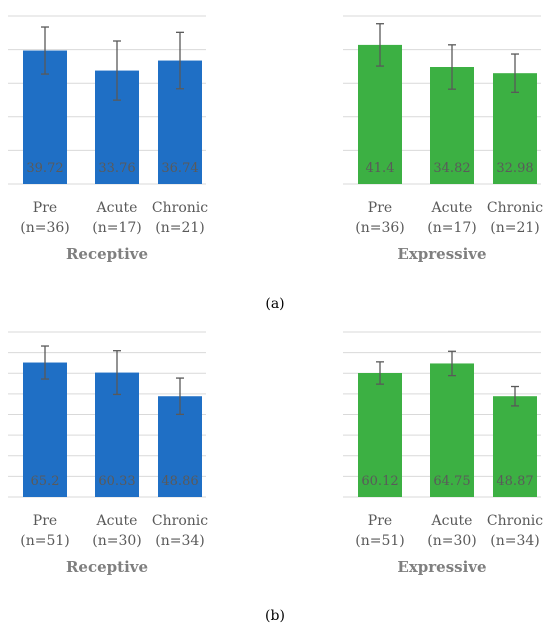 Image resolution: width=550 pixels, height=627 pixels. What do you see at coordinates (514, 481) in the screenshot?
I see `data-label: 48.87` at bounding box center [514, 481].